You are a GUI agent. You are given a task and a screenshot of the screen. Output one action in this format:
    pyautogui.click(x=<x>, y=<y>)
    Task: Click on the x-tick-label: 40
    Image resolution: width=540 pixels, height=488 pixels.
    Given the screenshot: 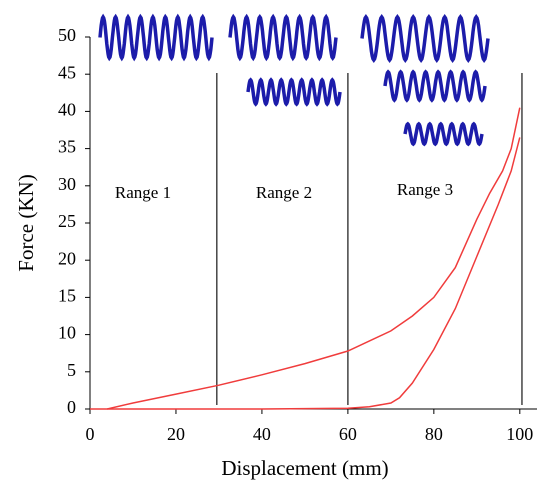 What is the action you would take?
    pyautogui.click(x=262, y=434)
    